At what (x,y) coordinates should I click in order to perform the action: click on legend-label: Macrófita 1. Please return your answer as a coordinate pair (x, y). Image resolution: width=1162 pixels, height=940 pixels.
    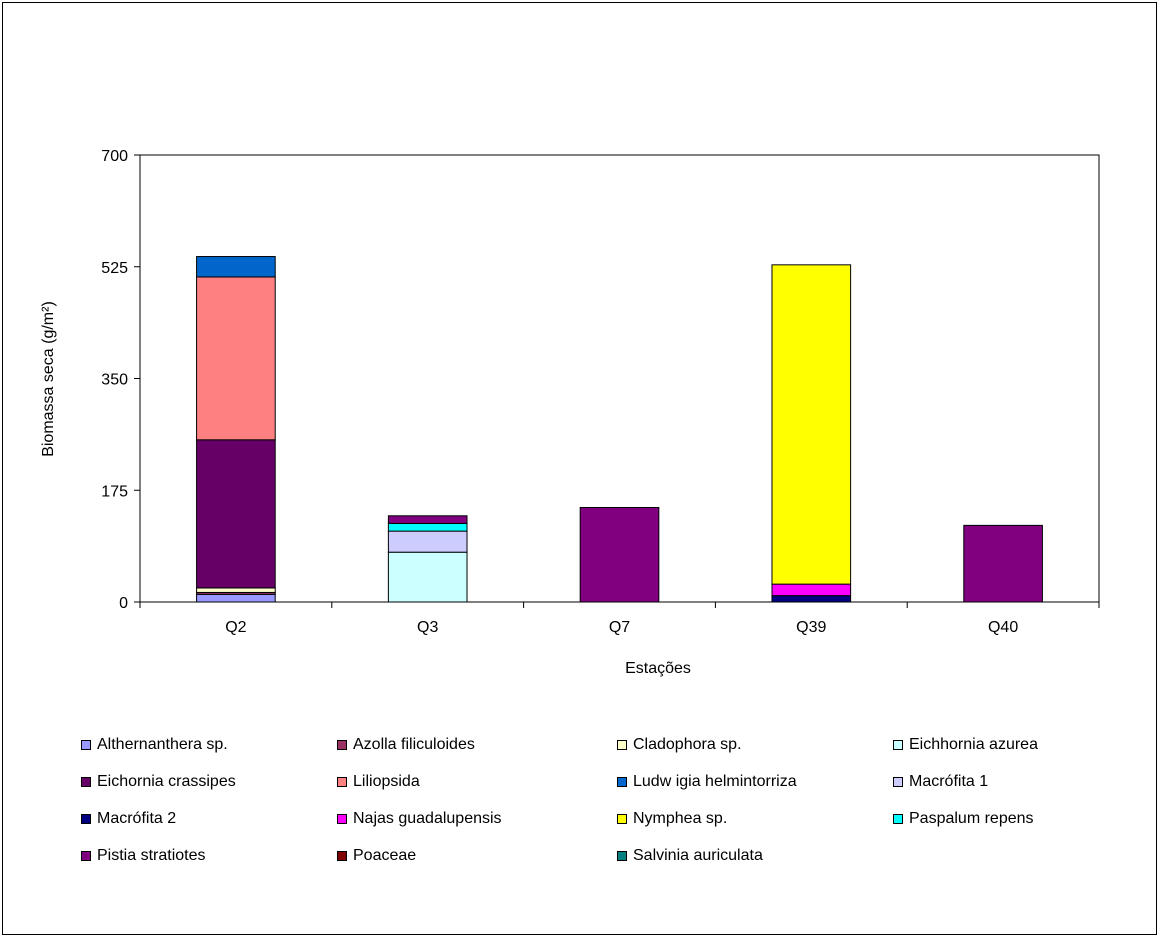
    Looking at the image, I should click on (949, 781).